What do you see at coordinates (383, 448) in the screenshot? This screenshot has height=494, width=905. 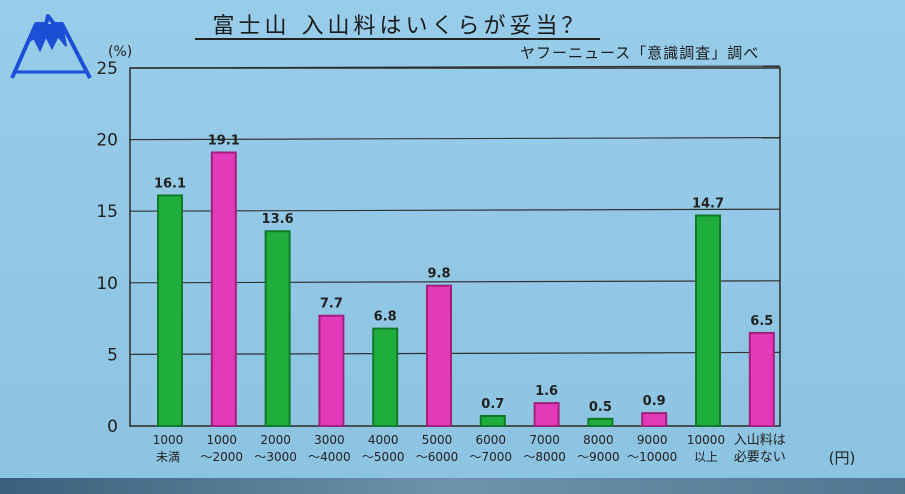 I see `x-tick-label: 4000 〜5000` at bounding box center [383, 448].